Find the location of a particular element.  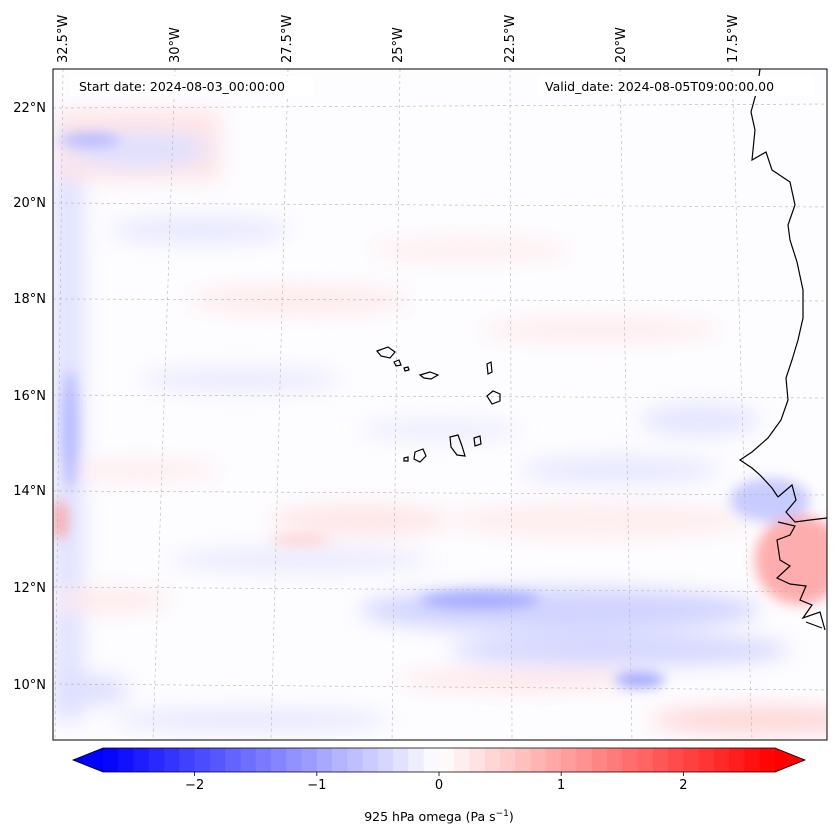

colorbar-bands is located at coordinates (439, 760).